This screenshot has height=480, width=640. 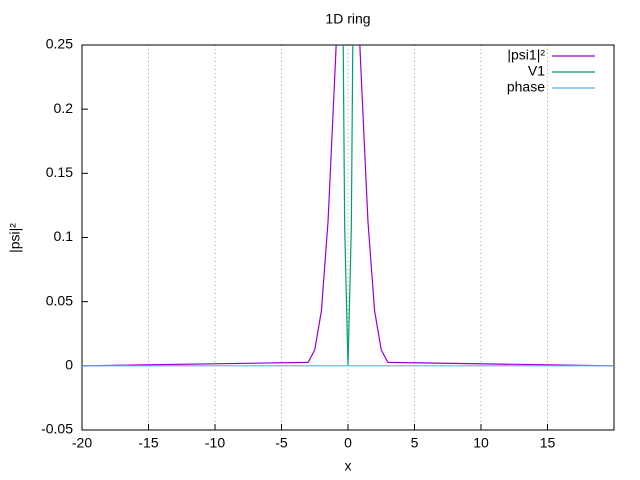 I want to click on y-tick-label: 0.1, so click(x=64, y=236).